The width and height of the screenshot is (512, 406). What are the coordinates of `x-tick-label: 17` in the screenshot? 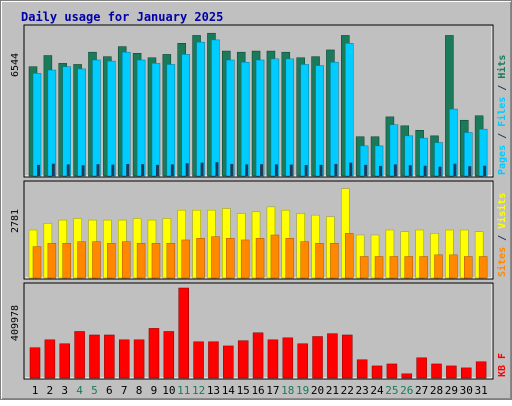 It's located at (272, 390).